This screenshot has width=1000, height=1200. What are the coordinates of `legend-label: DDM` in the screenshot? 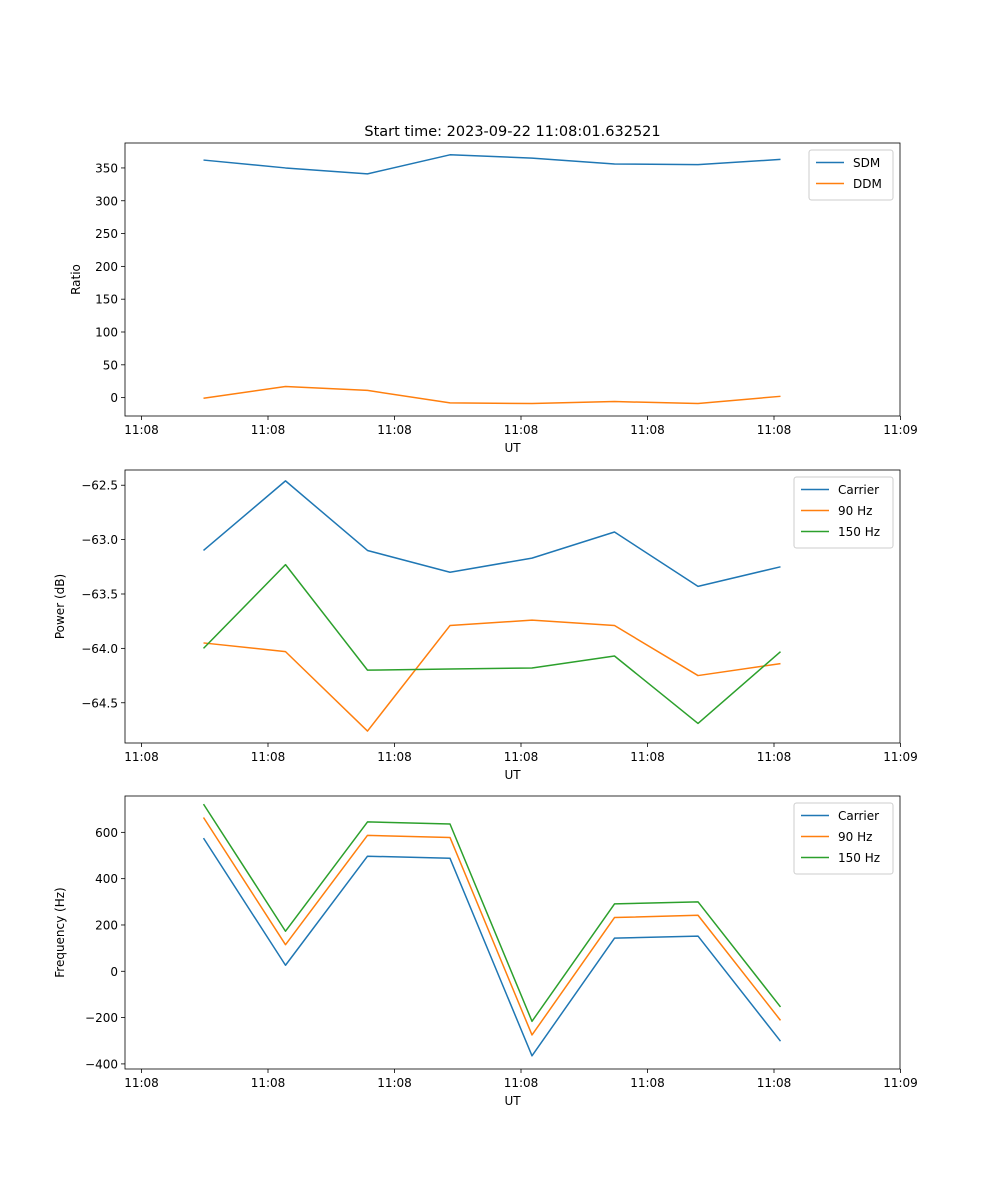 It's located at (867, 184).